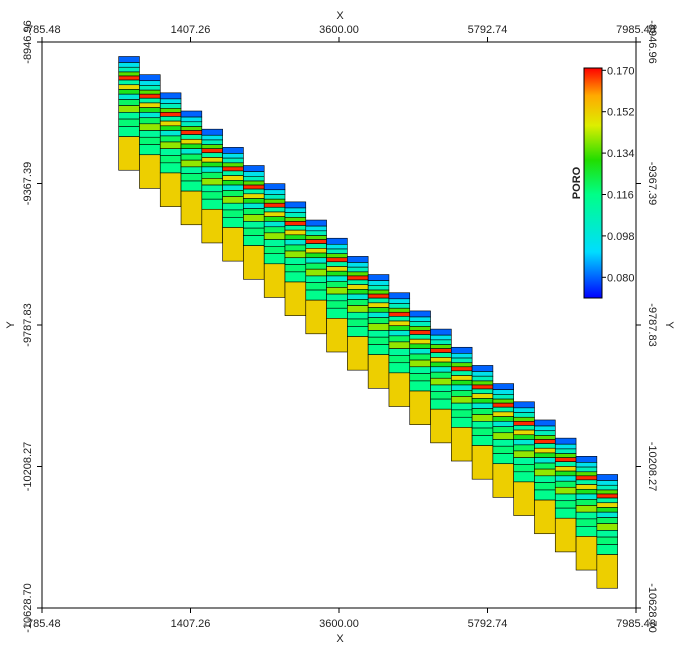 This screenshot has width=680, height=656. I want to click on colorbar-tick-label: 0.116, so click(620, 196).